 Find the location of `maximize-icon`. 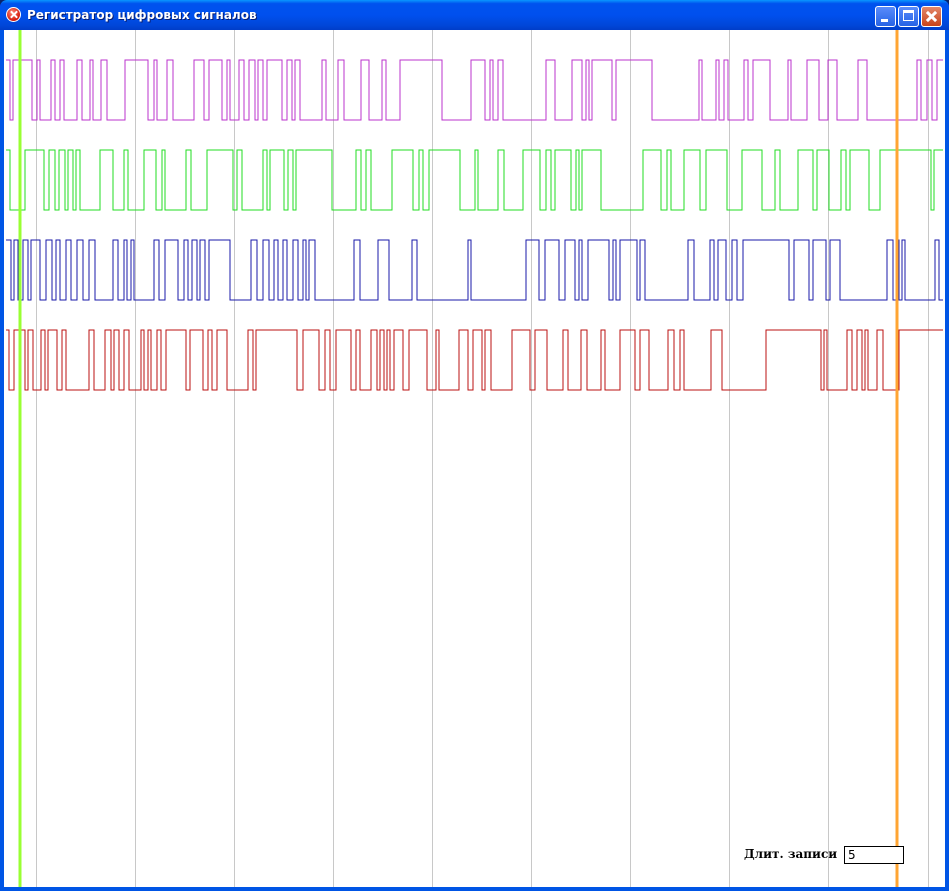

maximize-icon is located at coordinates (908, 15).